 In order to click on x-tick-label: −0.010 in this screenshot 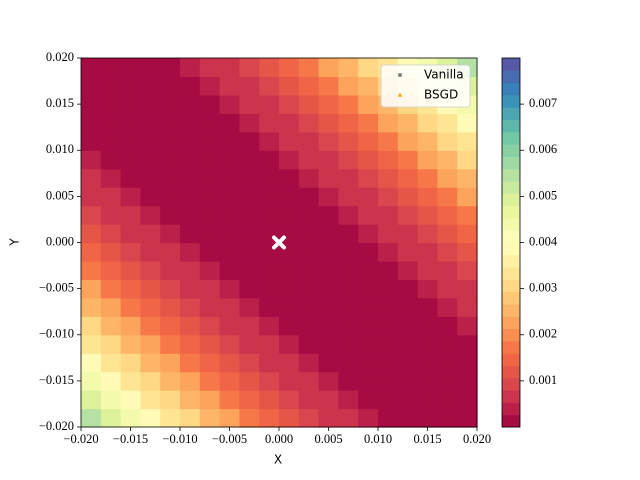, I will do `click(179, 439)`.